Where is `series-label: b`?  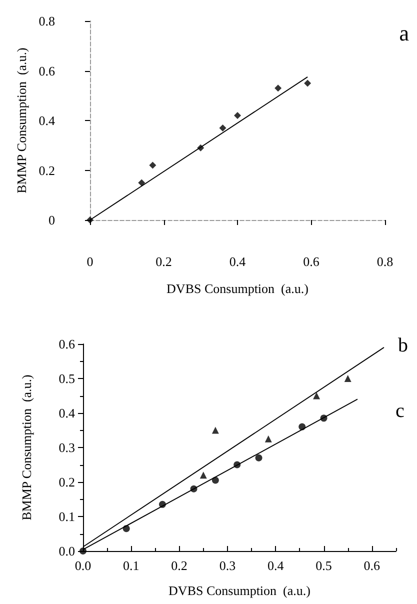
series-label: b is located at coordinates (403, 345).